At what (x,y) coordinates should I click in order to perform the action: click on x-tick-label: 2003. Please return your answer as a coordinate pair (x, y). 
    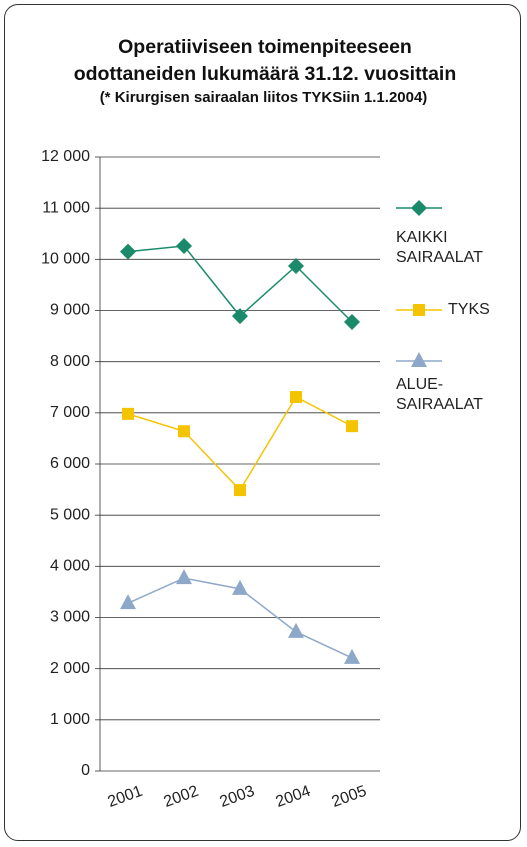
    Looking at the image, I should click on (237, 797).